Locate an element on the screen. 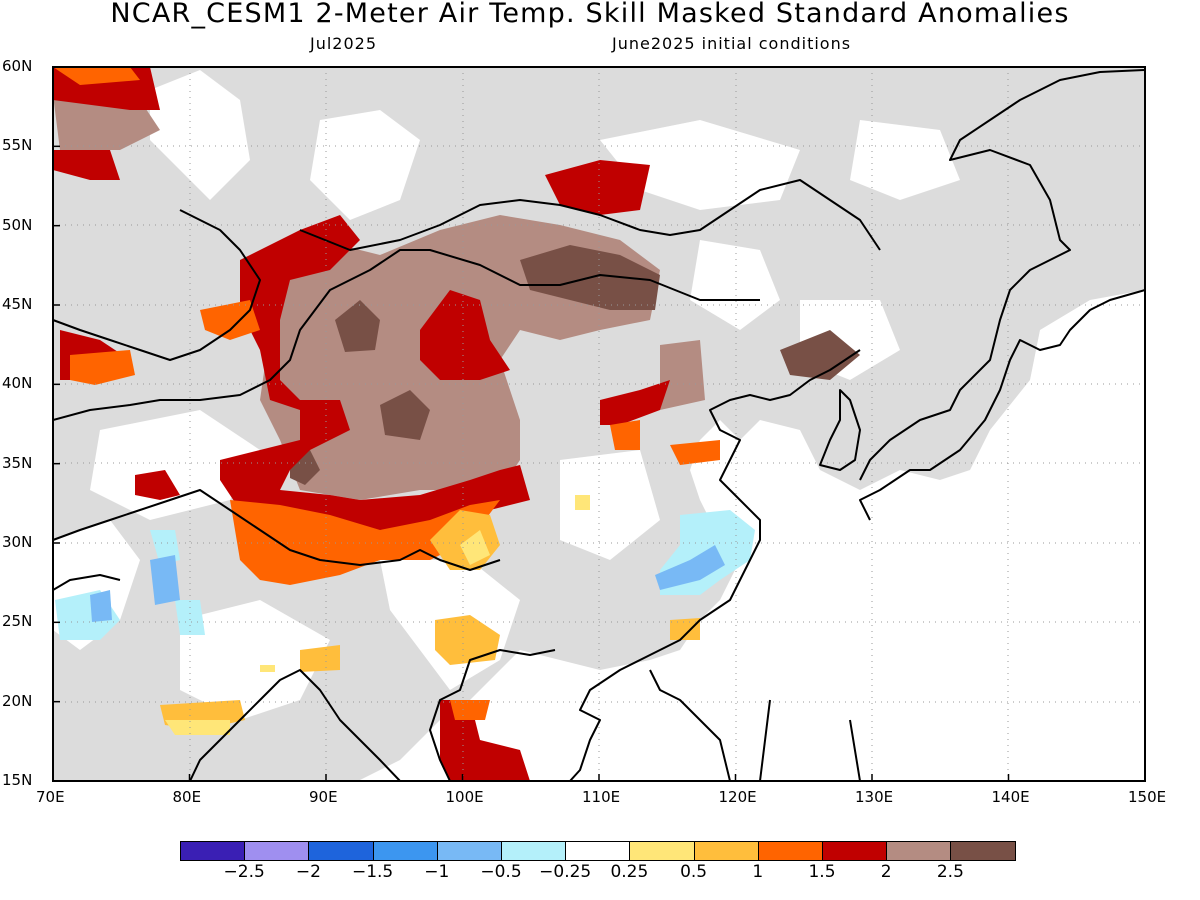  lon-label: 70E is located at coordinates (50, 797).